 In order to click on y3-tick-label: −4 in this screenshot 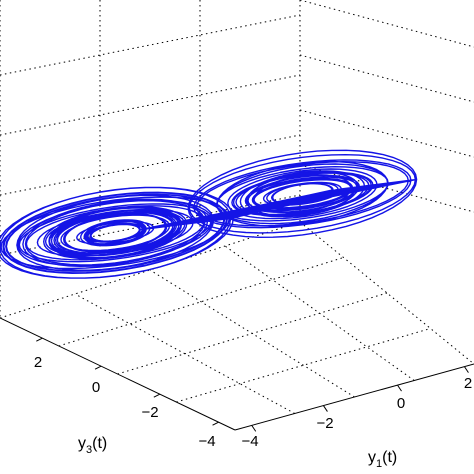, I will do `click(206, 441)`.